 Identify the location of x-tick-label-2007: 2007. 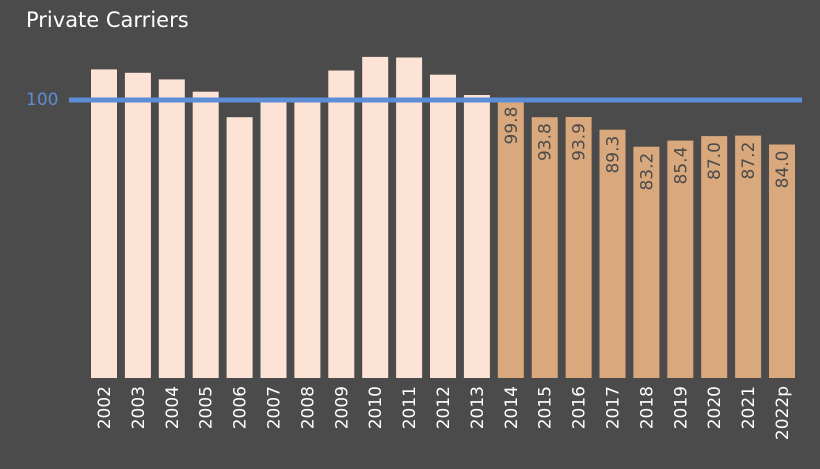
(275, 407).